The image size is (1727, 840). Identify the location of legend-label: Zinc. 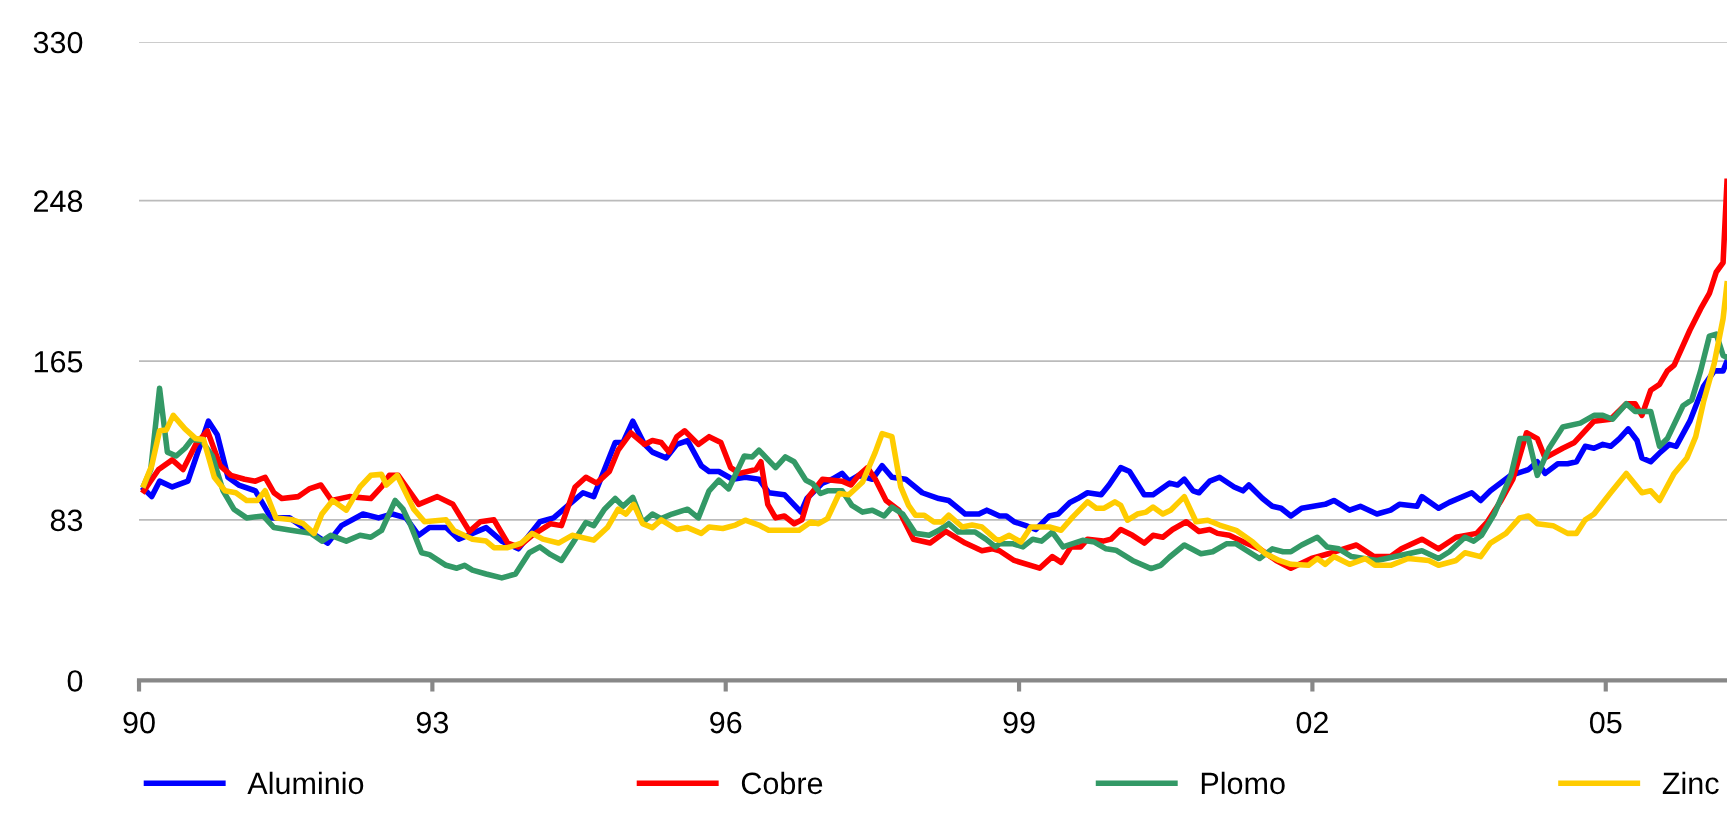
(1690, 783).